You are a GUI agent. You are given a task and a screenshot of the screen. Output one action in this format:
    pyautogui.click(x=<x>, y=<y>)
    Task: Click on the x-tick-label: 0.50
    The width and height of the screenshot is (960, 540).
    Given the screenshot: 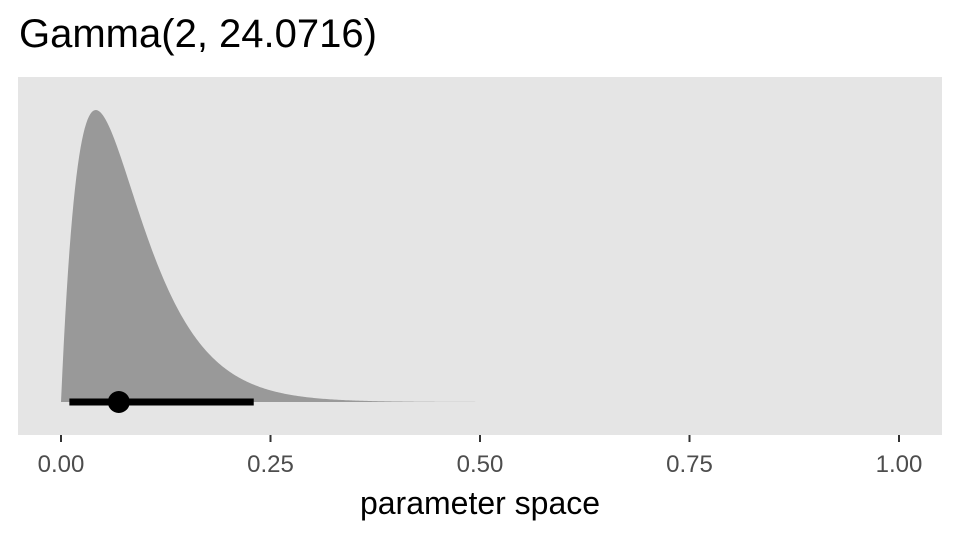 What is the action you would take?
    pyautogui.click(x=480, y=464)
    